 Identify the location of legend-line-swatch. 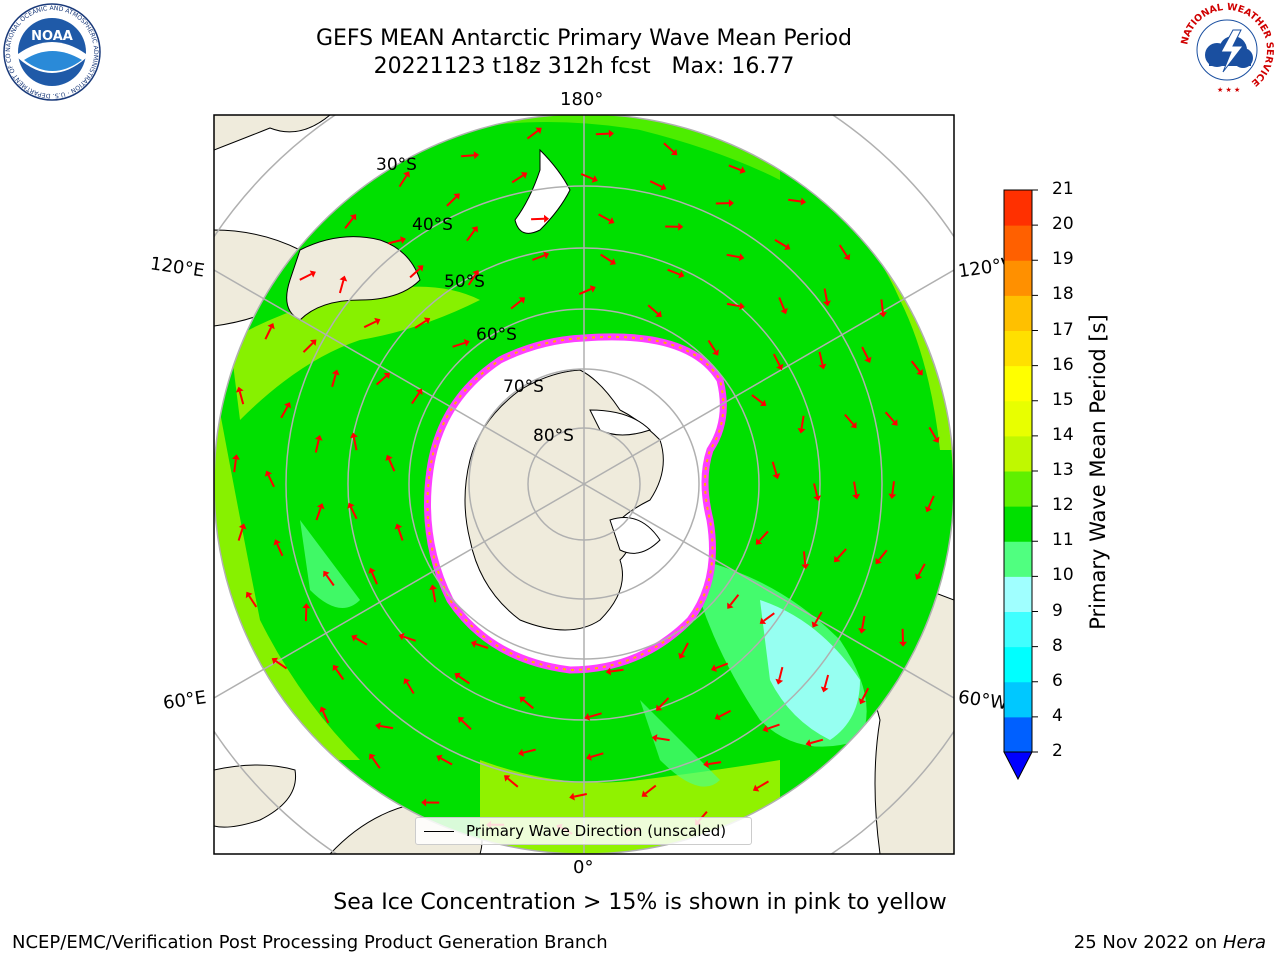
(439, 831).